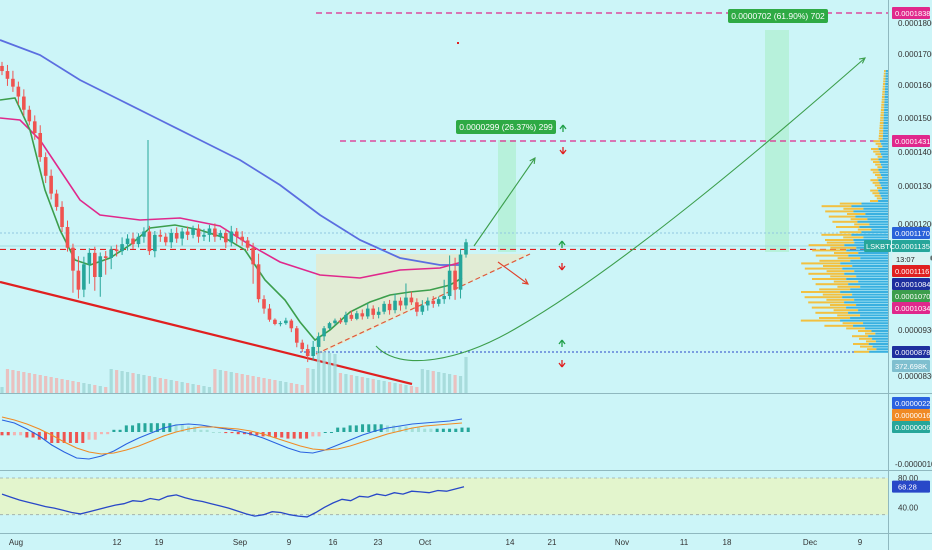 This screenshot has width=932, height=550. I want to click on macd-tag-bg, so click(911, 403).